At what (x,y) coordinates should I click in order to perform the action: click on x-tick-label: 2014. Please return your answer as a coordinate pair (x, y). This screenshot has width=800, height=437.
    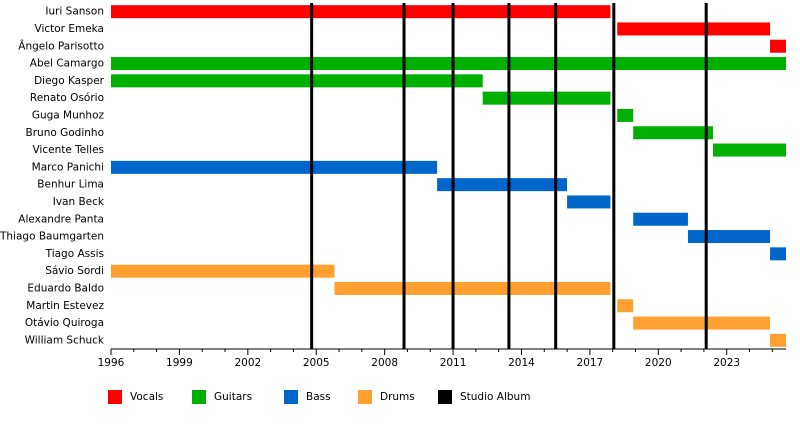
    Looking at the image, I should click on (521, 363).